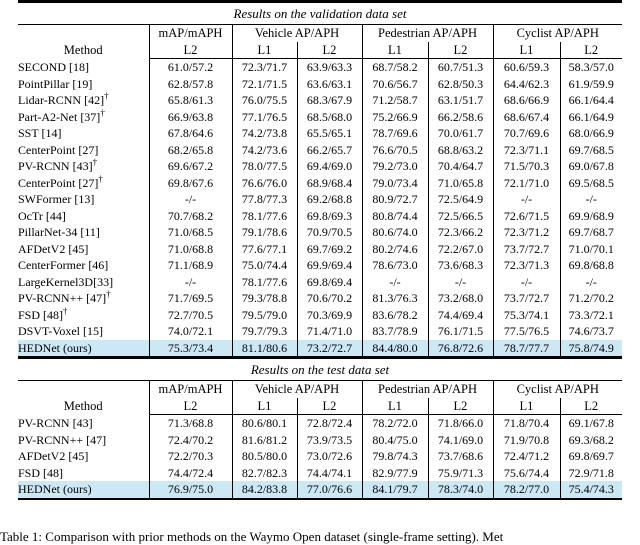 Image resolution: width=640 pixels, height=545 pixels. Describe the element at coordinates (264, 116) in the screenshot. I see `value-cell: 77.1/76.5` at that location.